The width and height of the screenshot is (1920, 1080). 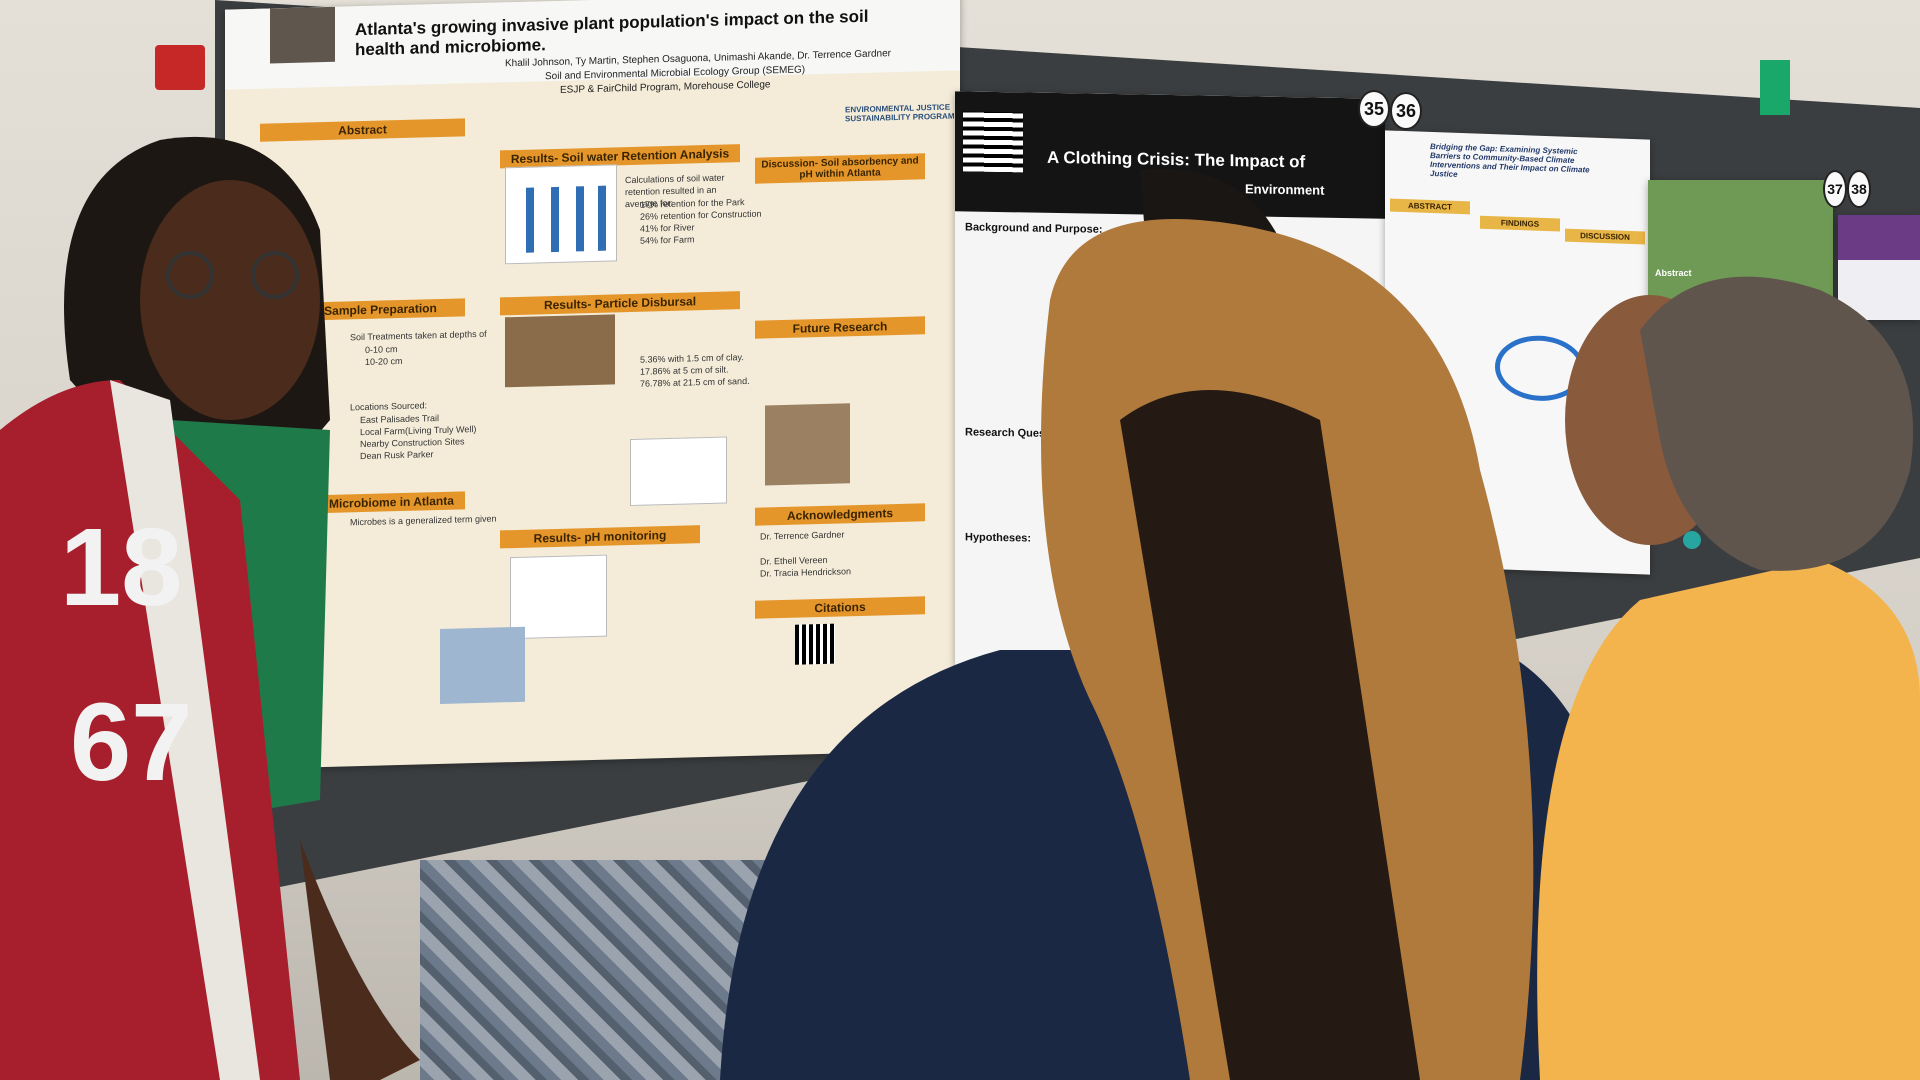 What do you see at coordinates (1859, 189) in the screenshot?
I see `board-number: 38` at bounding box center [1859, 189].